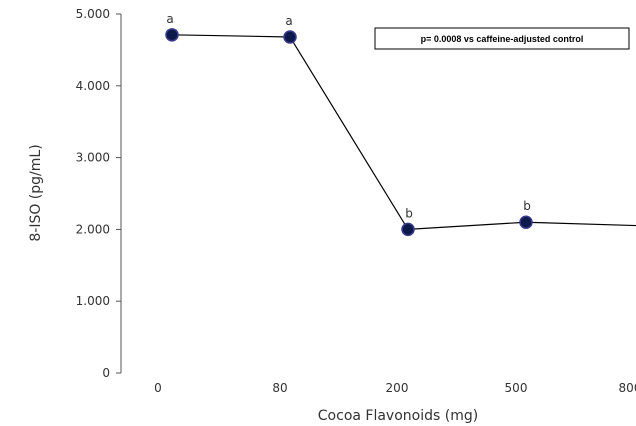  Describe the element at coordinates (106, 373) in the screenshot. I see `y-tick-label: 0` at that location.